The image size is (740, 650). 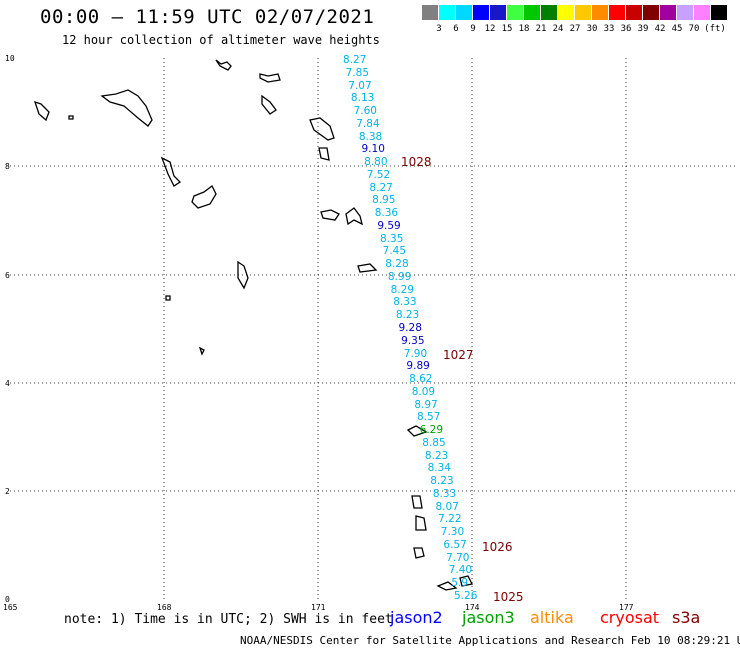 I want to click on legend-label: 21, so click(x=541, y=29).